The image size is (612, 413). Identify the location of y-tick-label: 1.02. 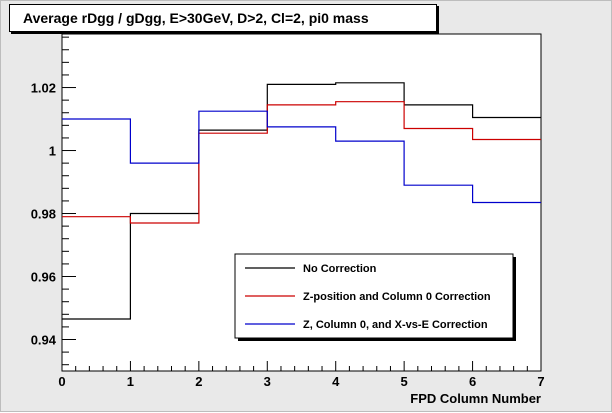
(43, 88).